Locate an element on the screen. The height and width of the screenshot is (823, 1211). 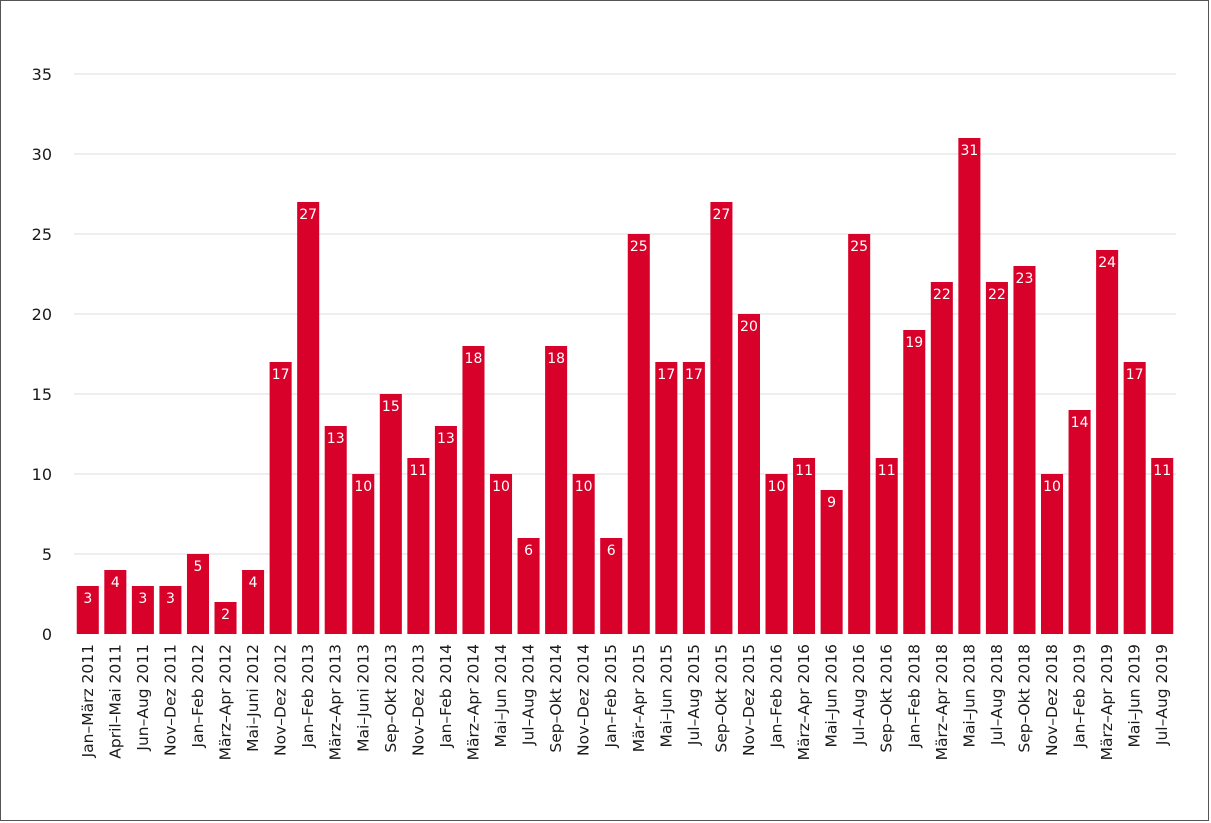
y-tick-label: 25 is located at coordinates (42, 234).